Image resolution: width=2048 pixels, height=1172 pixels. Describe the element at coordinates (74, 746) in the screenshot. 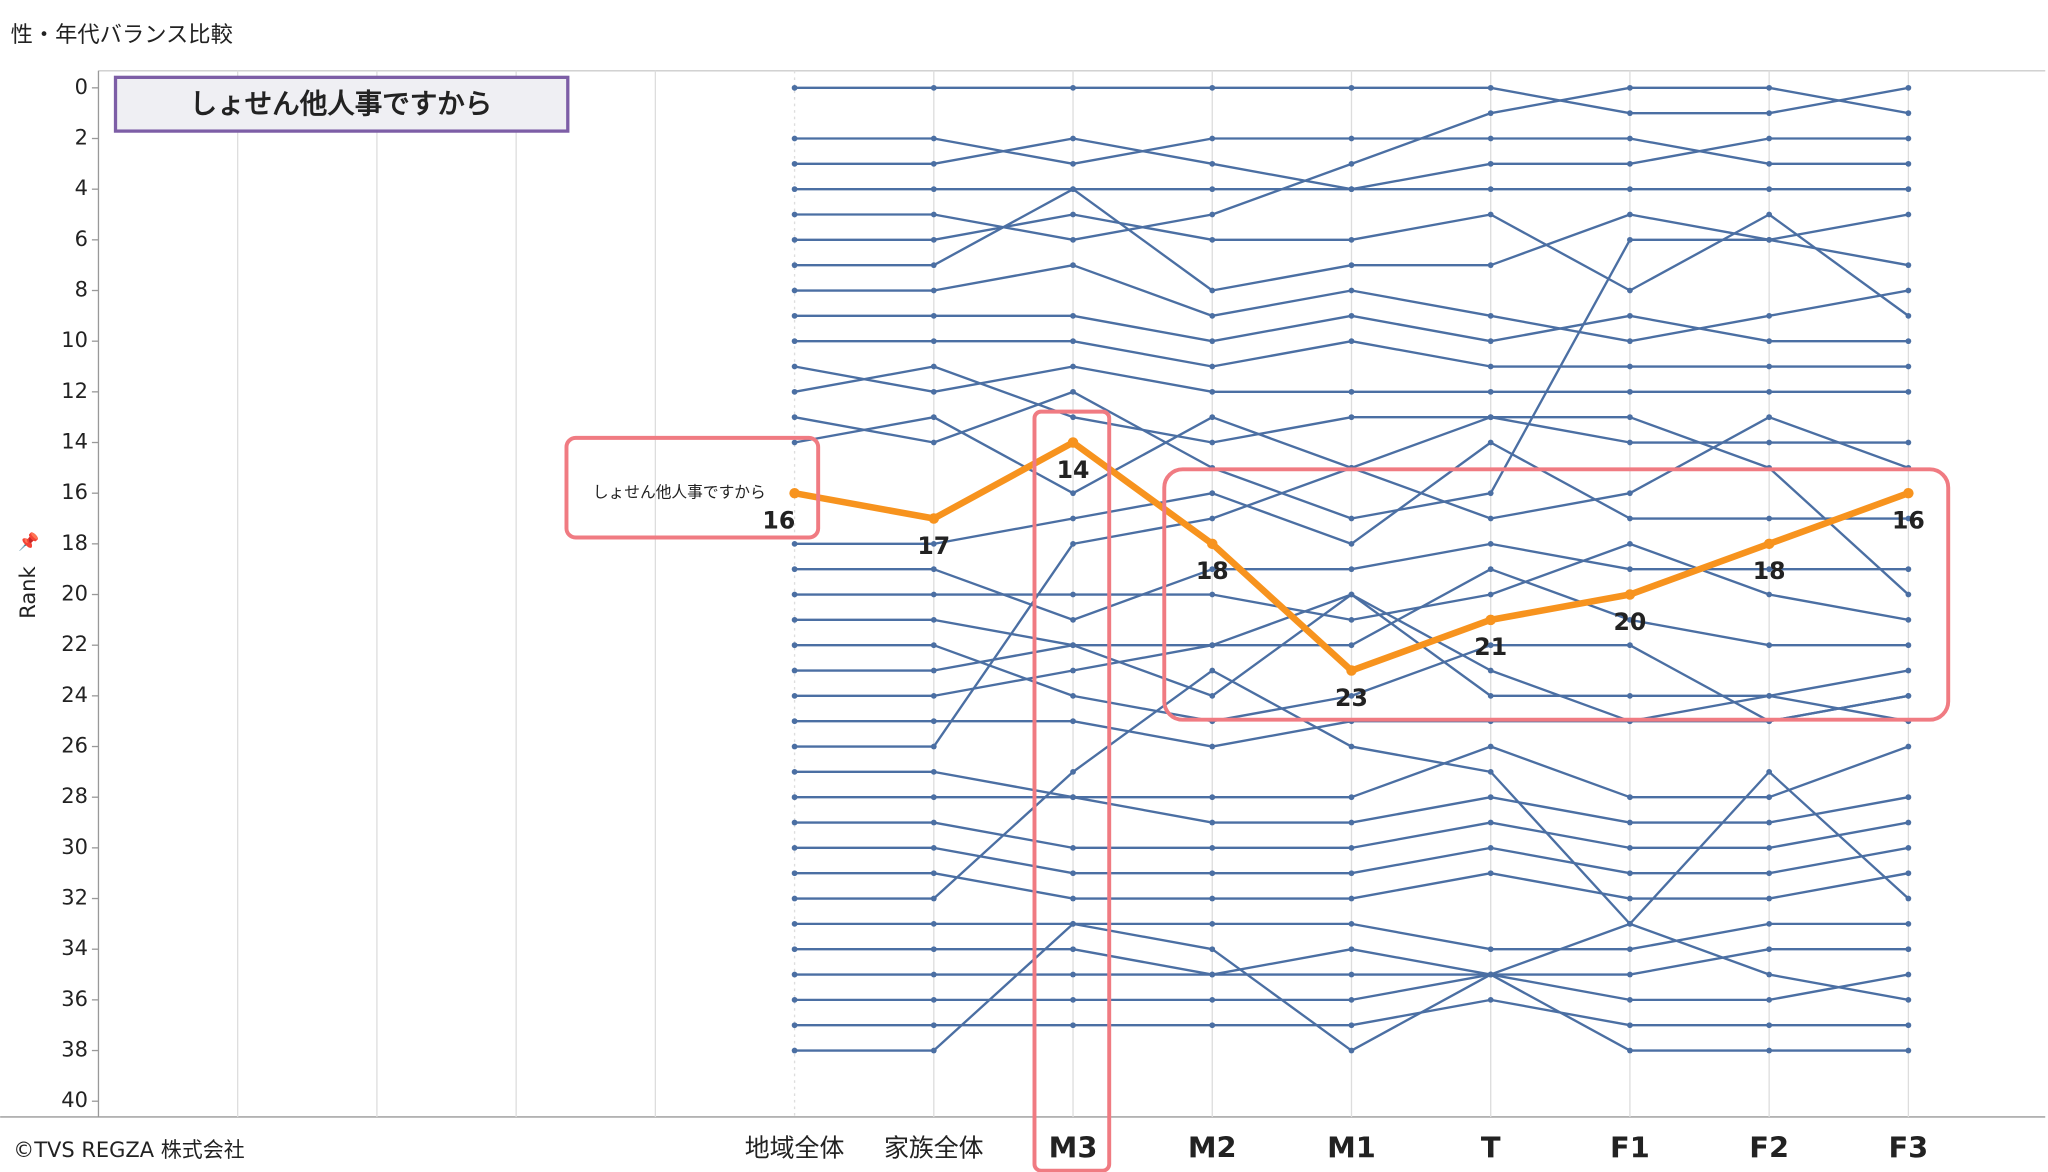

I see `y-tick-label: 26` at that location.